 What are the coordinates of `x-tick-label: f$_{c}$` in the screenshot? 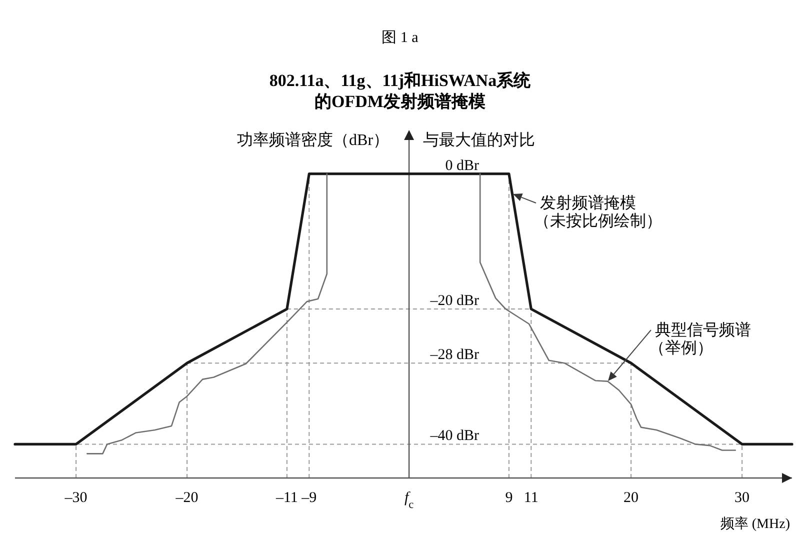 It's located at (409, 500).